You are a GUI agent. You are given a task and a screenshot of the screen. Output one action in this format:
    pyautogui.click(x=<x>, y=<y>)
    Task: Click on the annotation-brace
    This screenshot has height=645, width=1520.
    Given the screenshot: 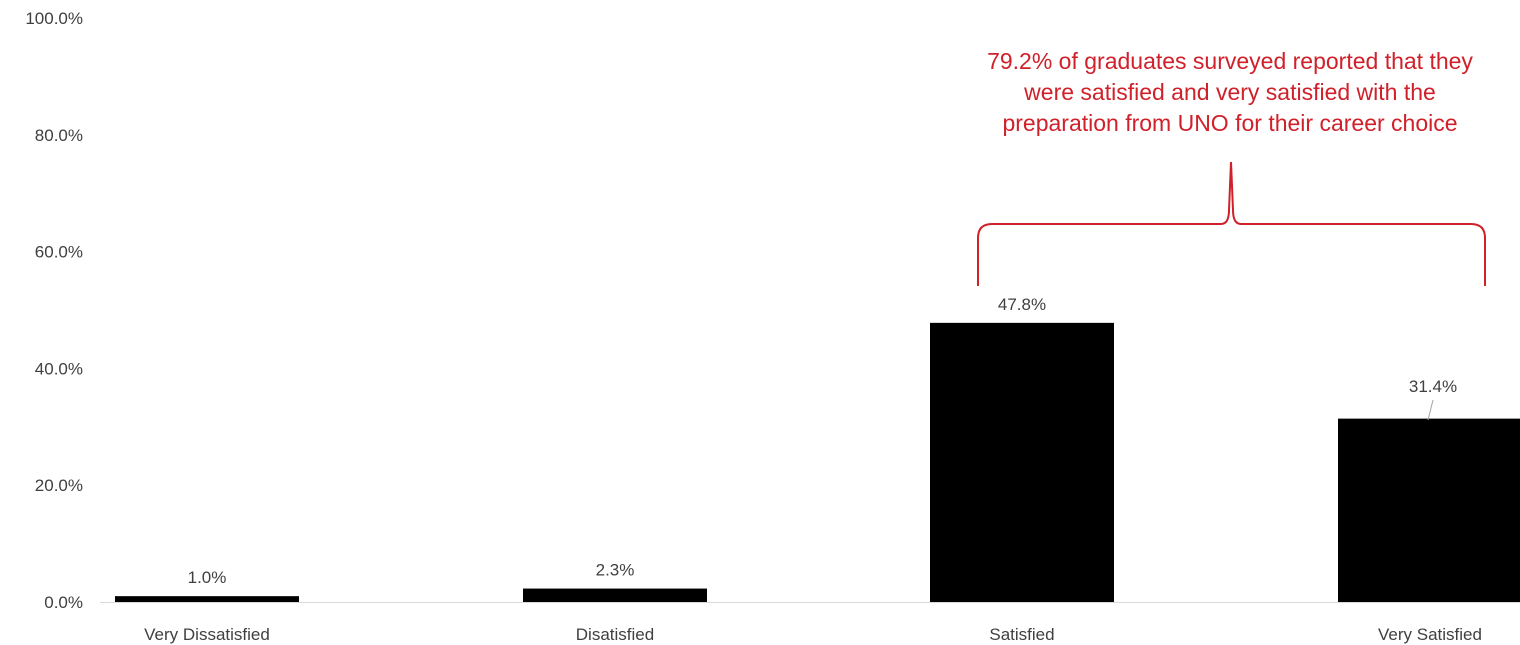 What is the action you would take?
    pyautogui.click(x=1231, y=223)
    